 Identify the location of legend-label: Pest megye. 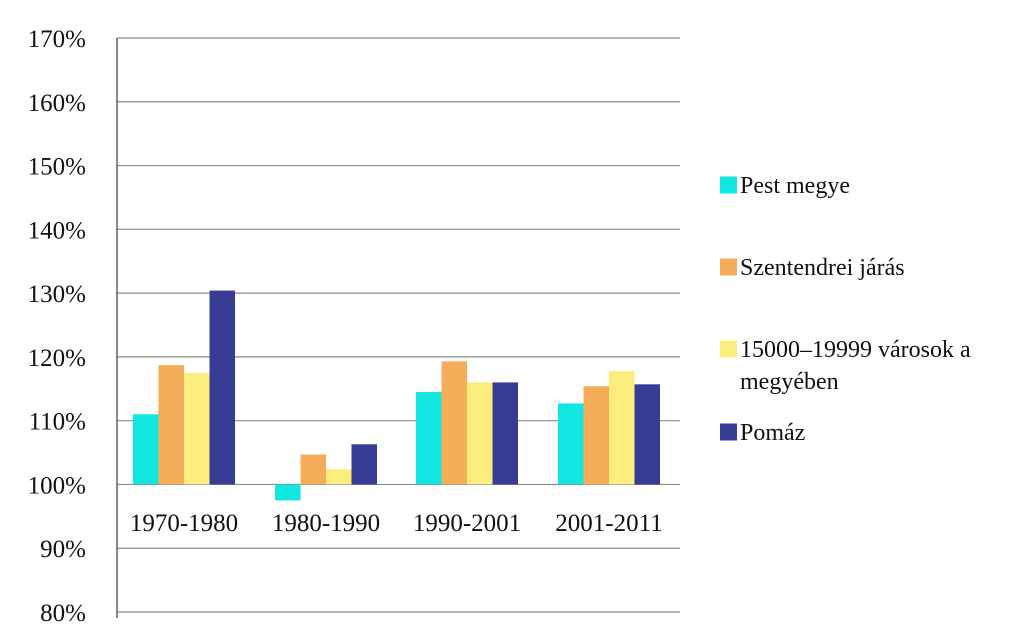
(795, 186).